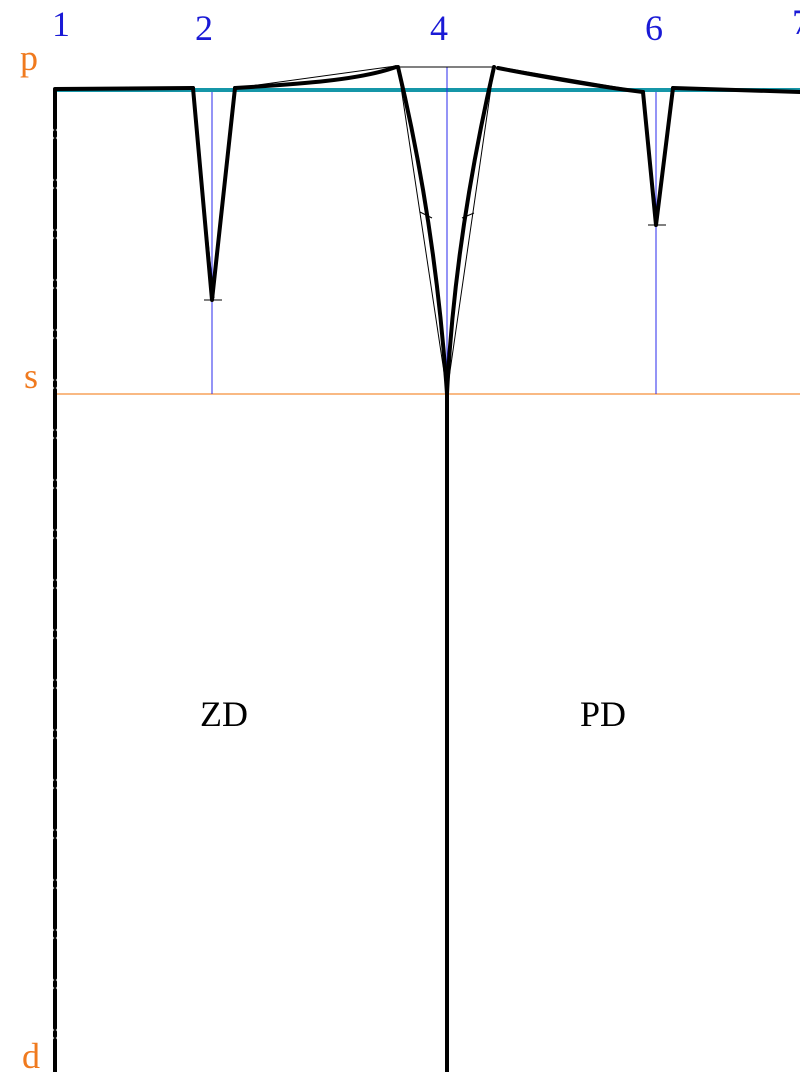 Image resolution: width=800 pixels, height=1072 pixels. What do you see at coordinates (31, 376) in the screenshot?
I see `hip-level-label: s` at bounding box center [31, 376].